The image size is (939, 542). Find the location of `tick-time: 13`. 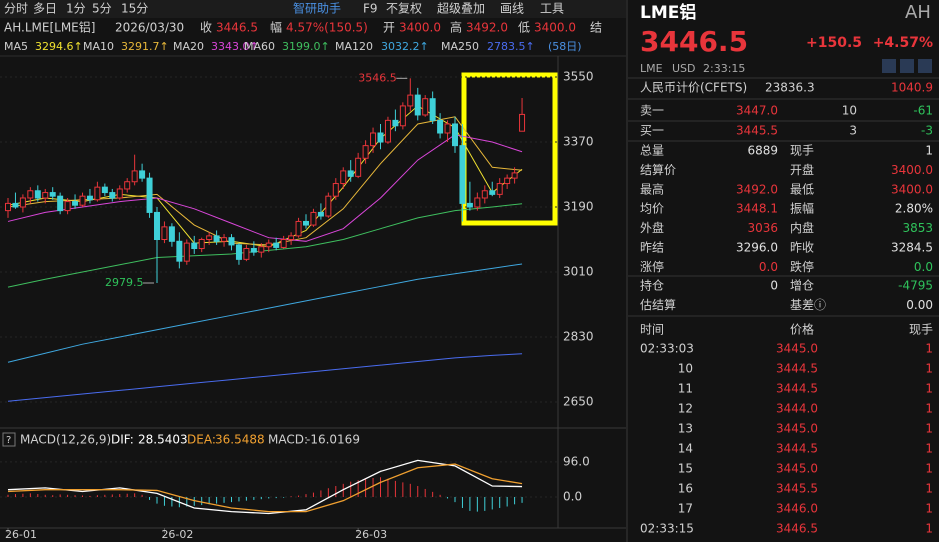

tick-time: 13 is located at coordinates (685, 429).